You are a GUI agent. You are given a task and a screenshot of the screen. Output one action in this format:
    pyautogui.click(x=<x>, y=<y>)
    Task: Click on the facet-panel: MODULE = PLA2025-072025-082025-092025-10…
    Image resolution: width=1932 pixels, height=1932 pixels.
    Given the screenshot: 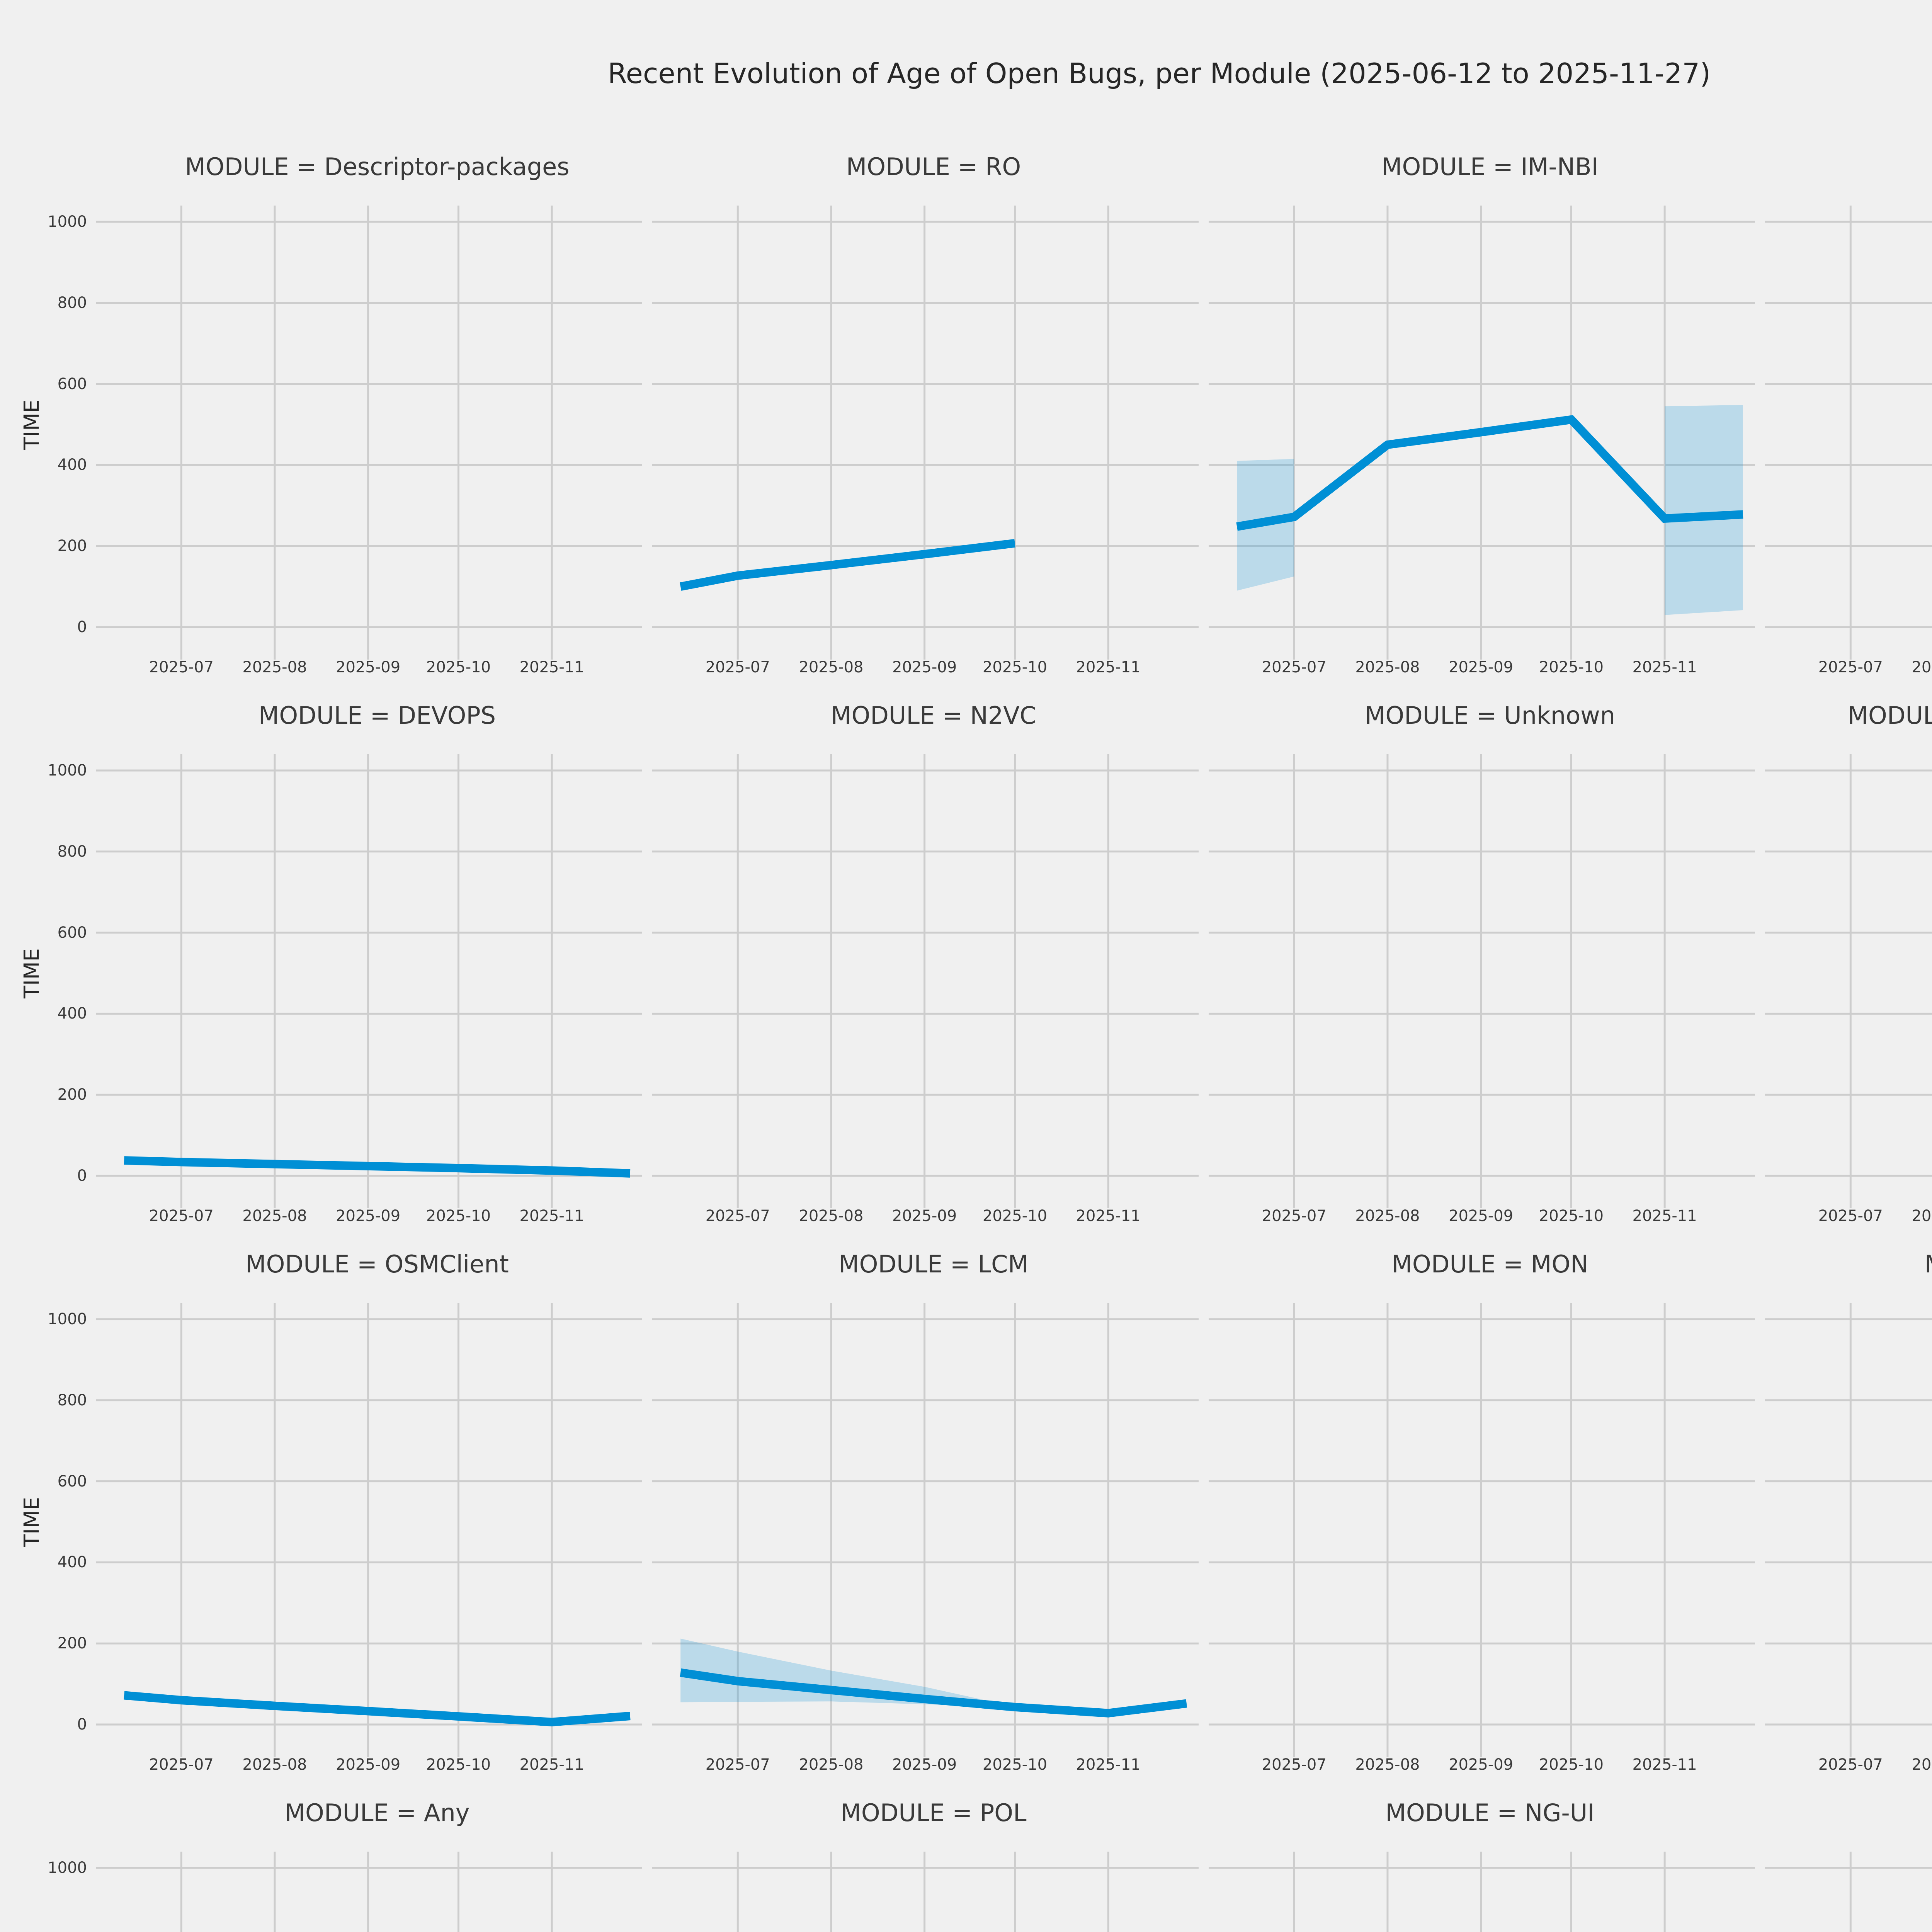 What is the action you would take?
    pyautogui.click(x=1849, y=1892)
    